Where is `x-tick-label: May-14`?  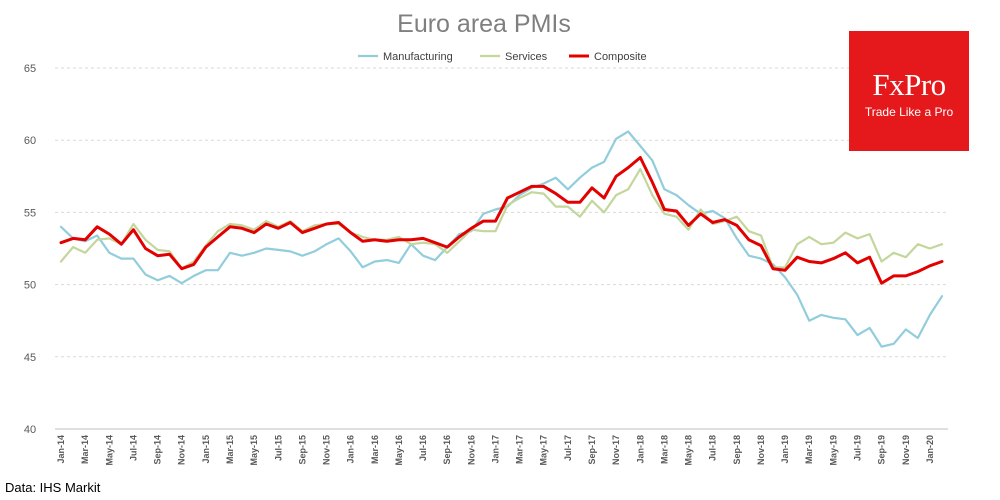
x-tick-label: May-14 is located at coordinates (109, 450).